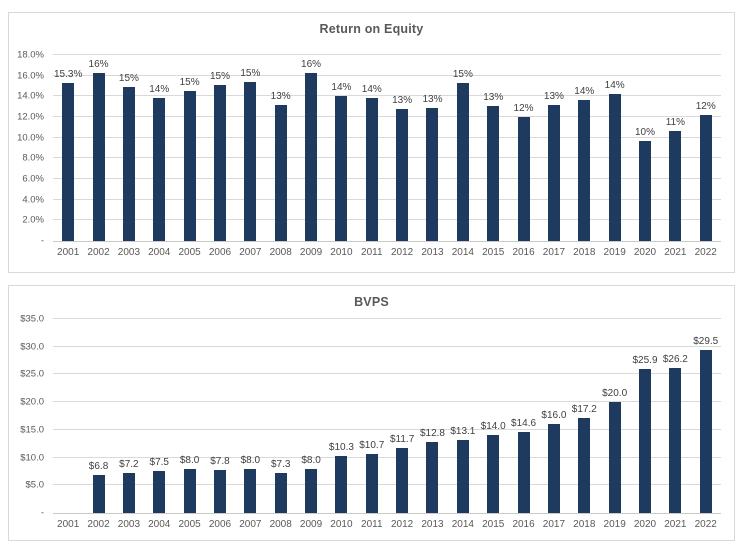 This screenshot has height=550, width=746. Describe the element at coordinates (311, 524) in the screenshot. I see `x-axis-tick-label: 2009` at that location.